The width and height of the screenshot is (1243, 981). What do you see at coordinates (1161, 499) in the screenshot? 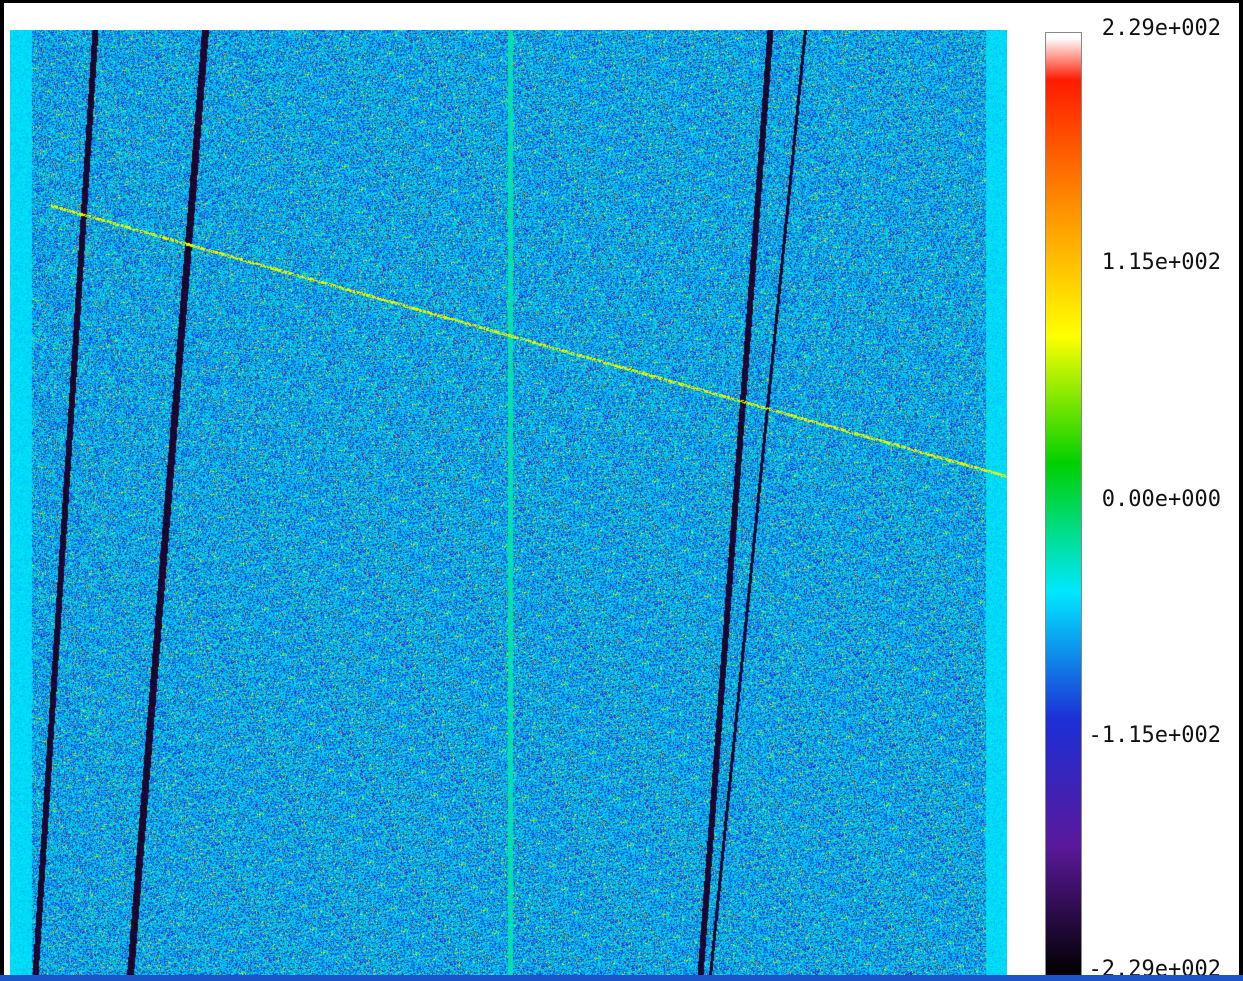
I see `colorbar-tick-label: 0.00e+000` at bounding box center [1161, 499].